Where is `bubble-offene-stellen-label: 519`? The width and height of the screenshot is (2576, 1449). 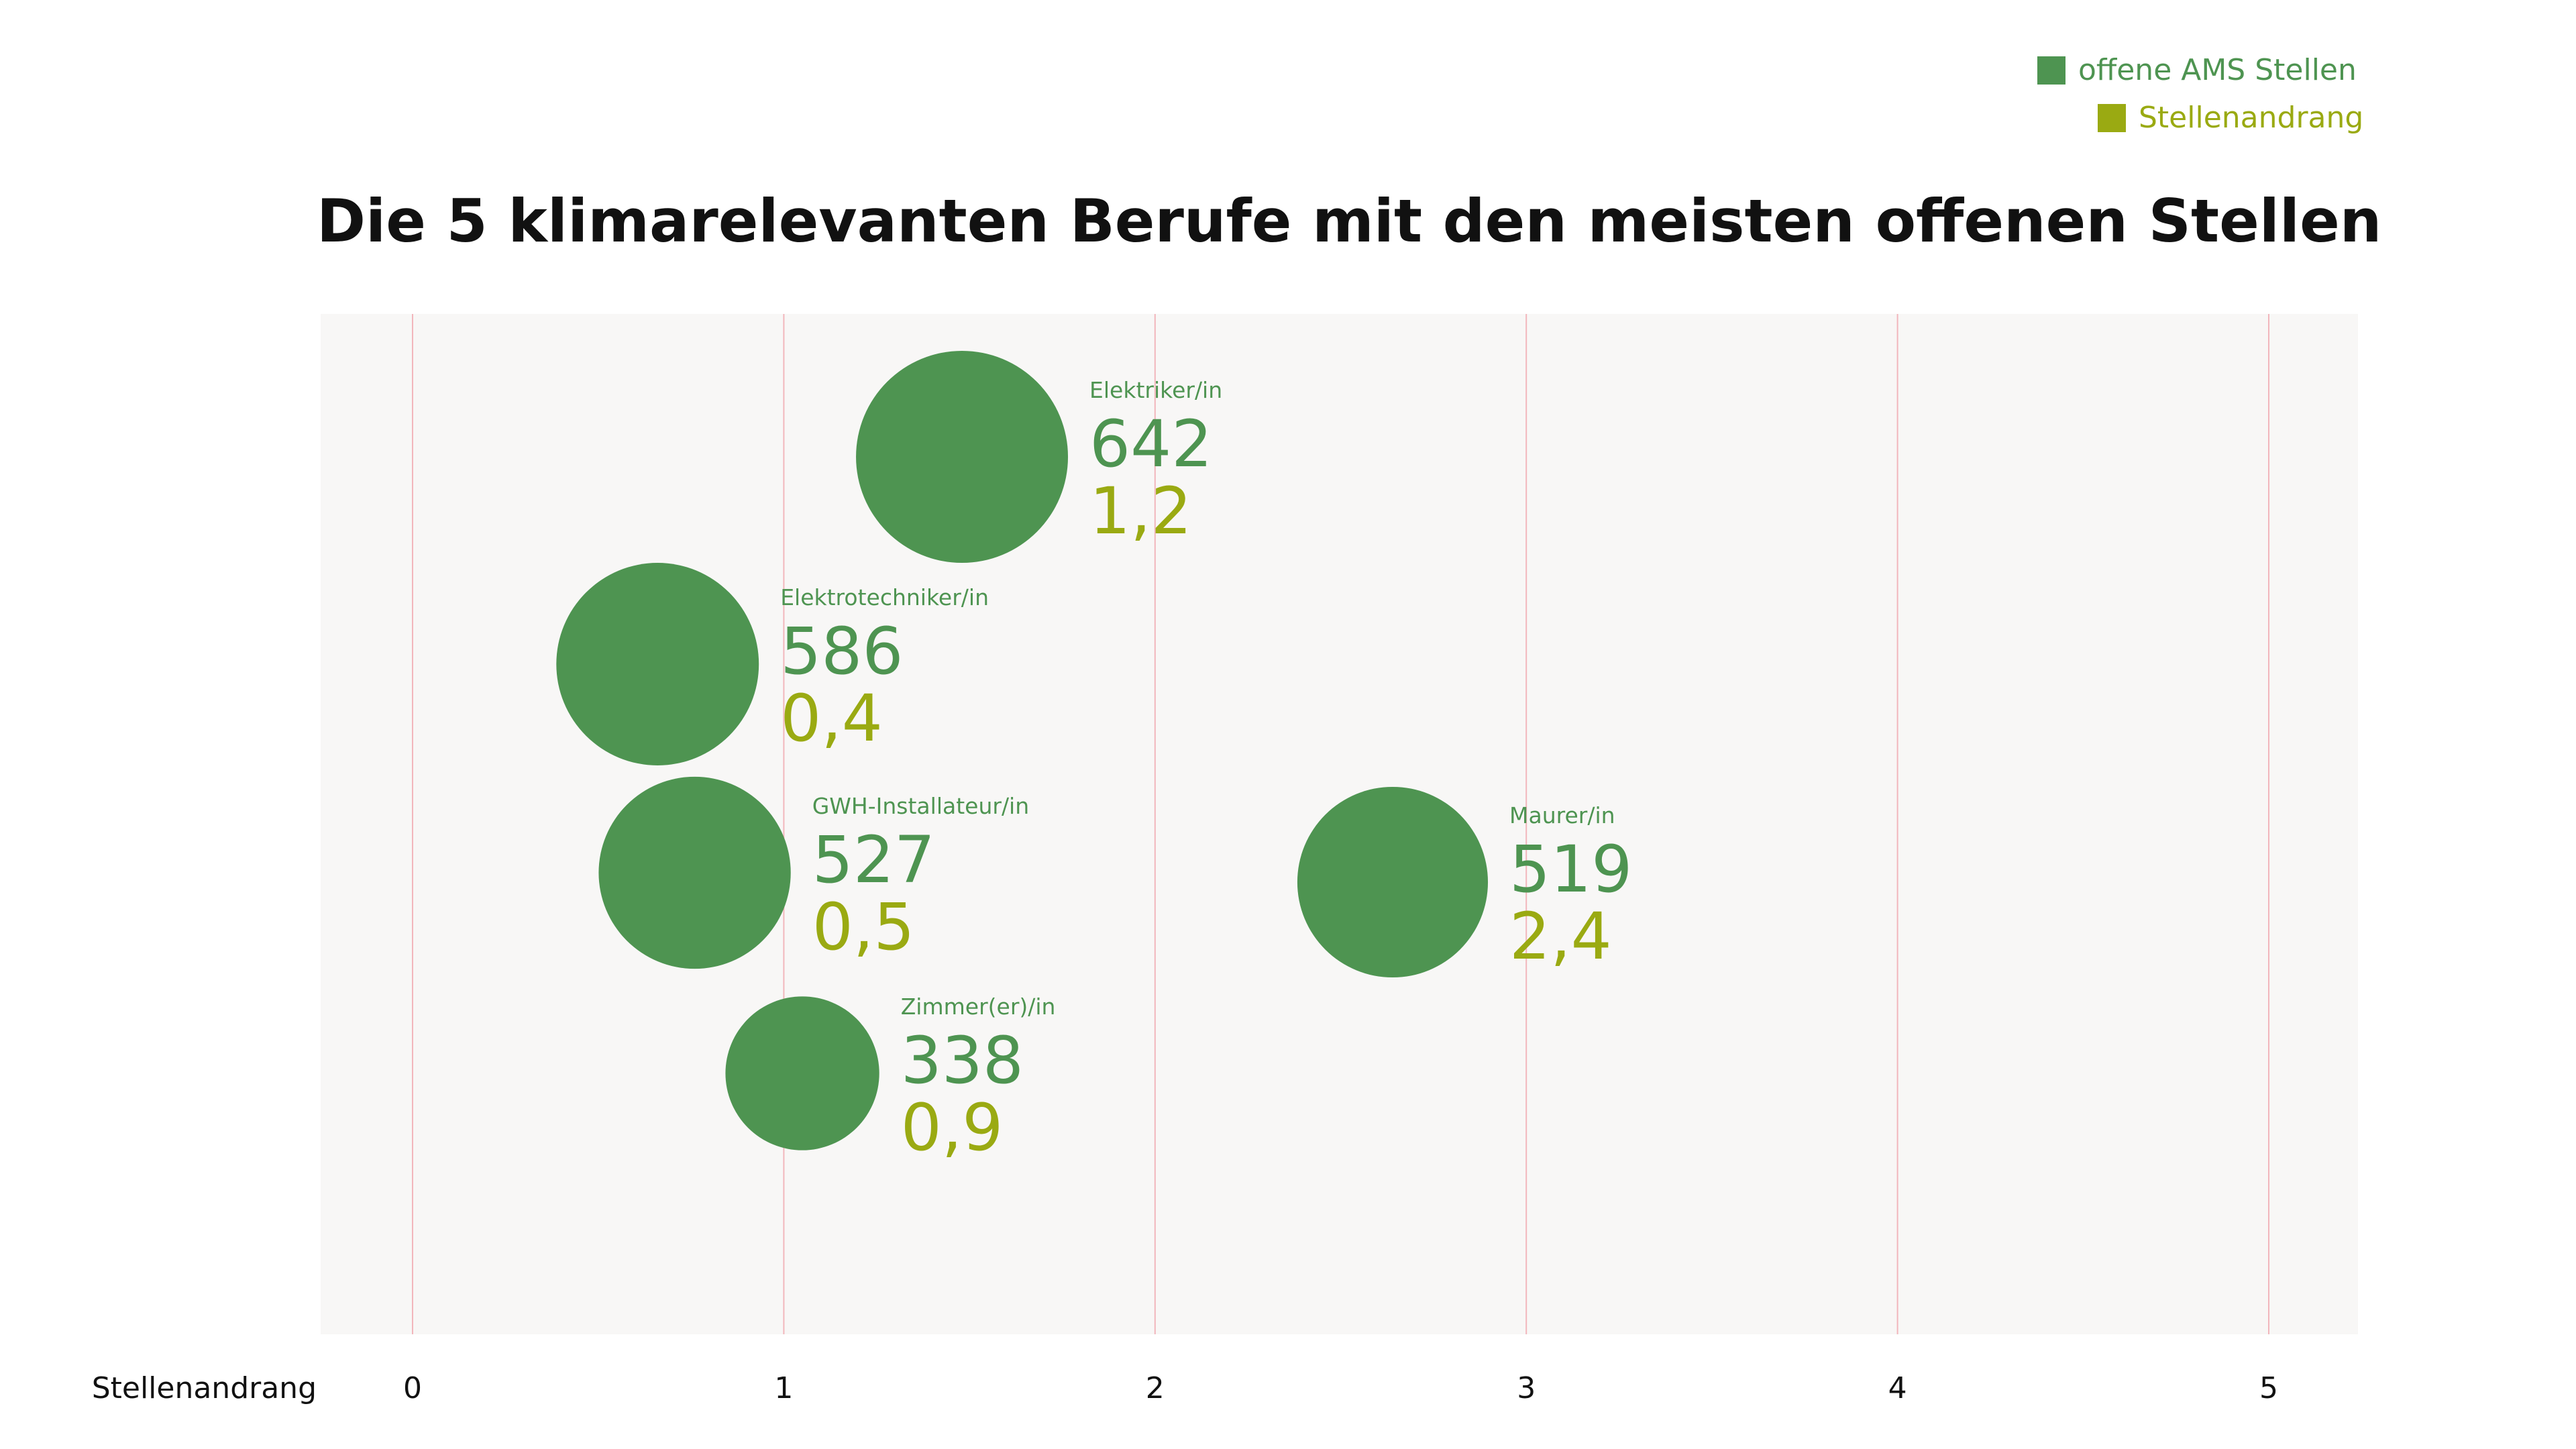 bubble-offene-stellen-label: 519 is located at coordinates (1570, 869).